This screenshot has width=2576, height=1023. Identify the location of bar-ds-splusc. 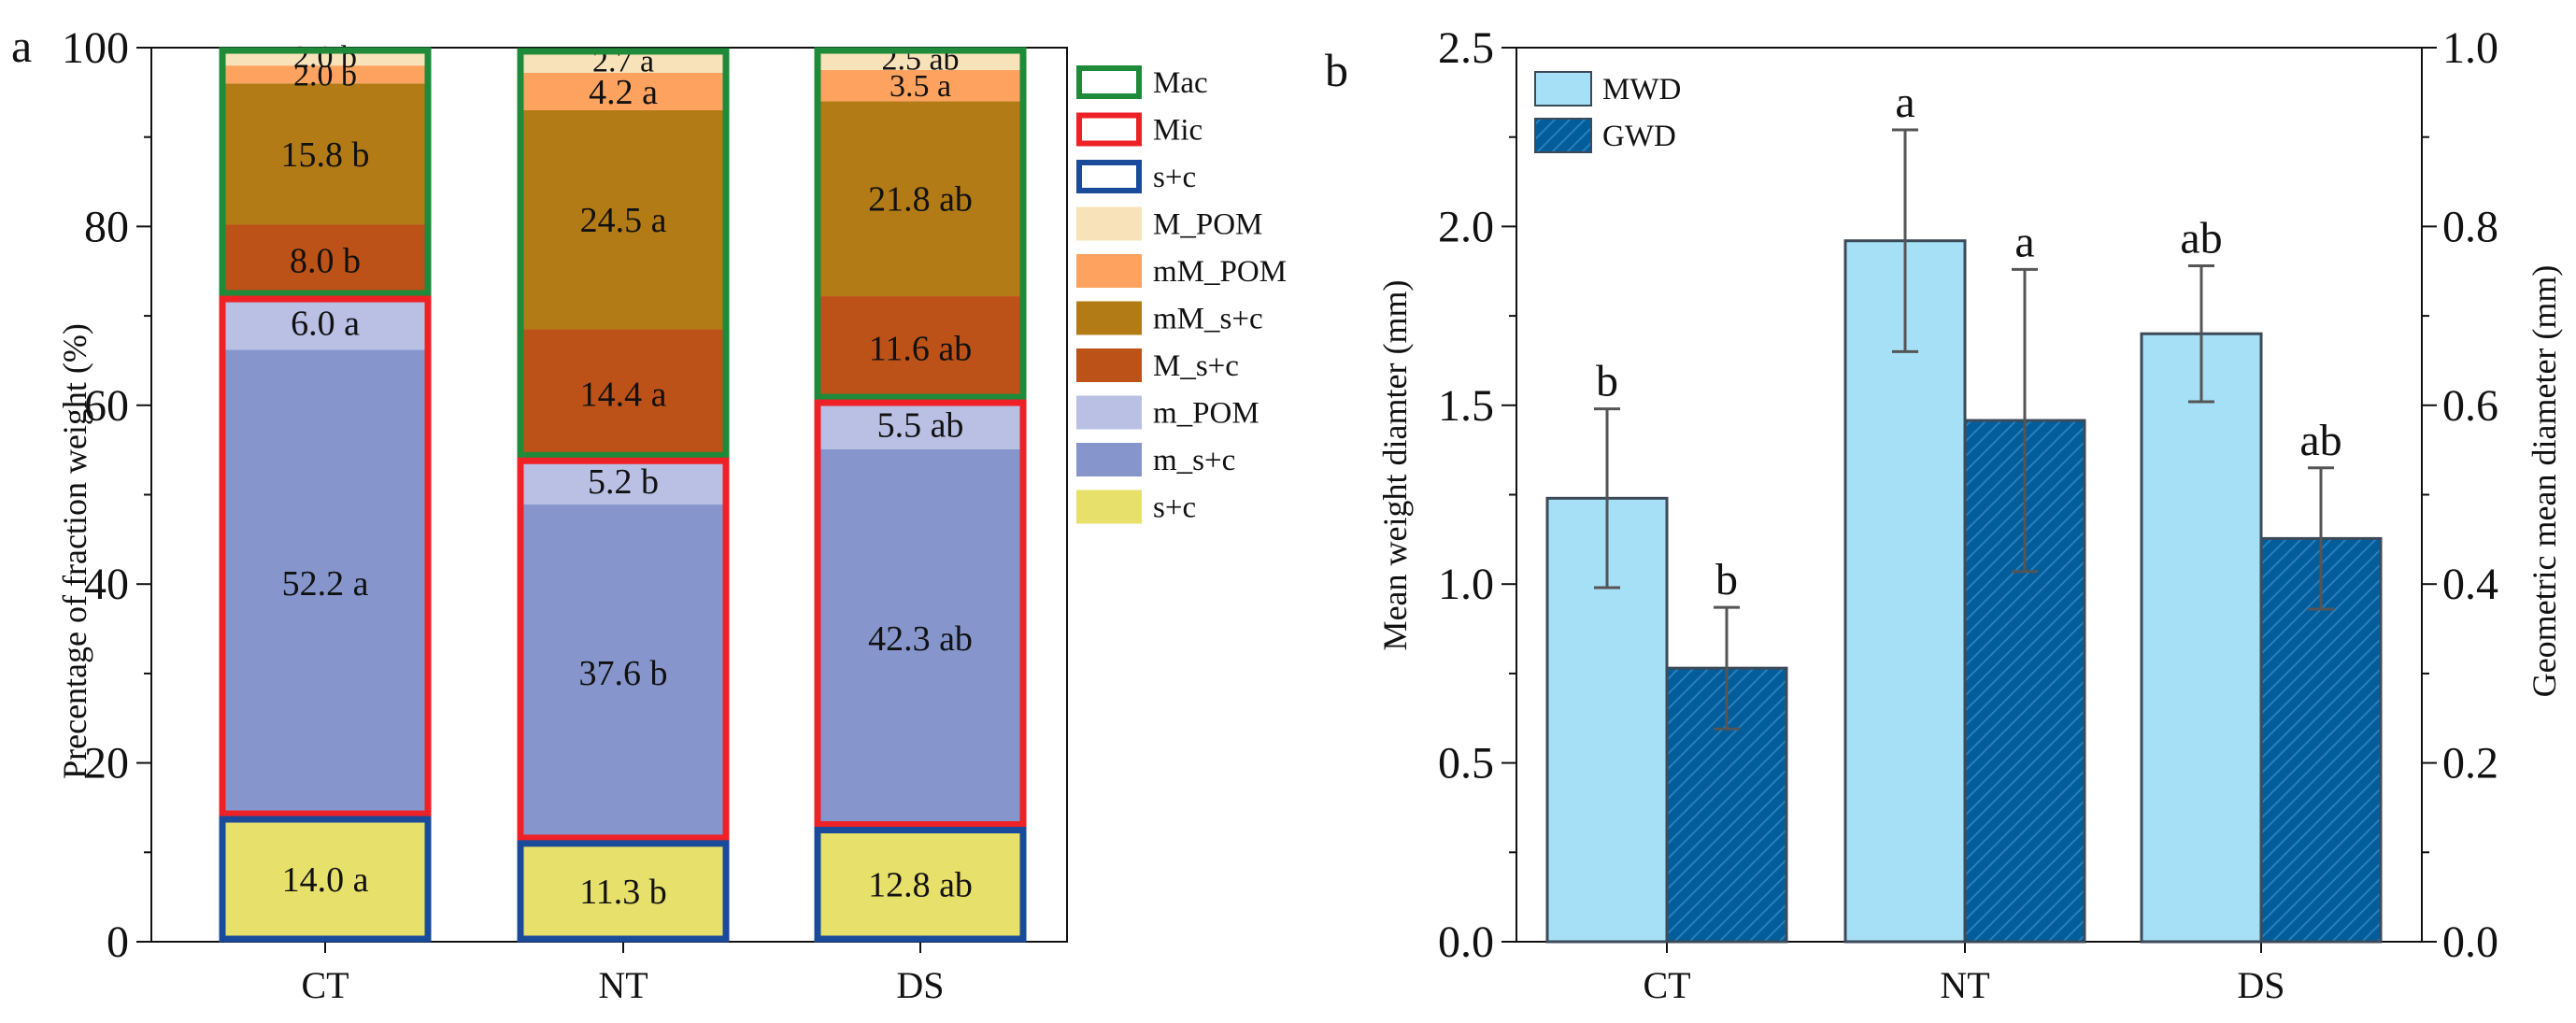
(921, 884).